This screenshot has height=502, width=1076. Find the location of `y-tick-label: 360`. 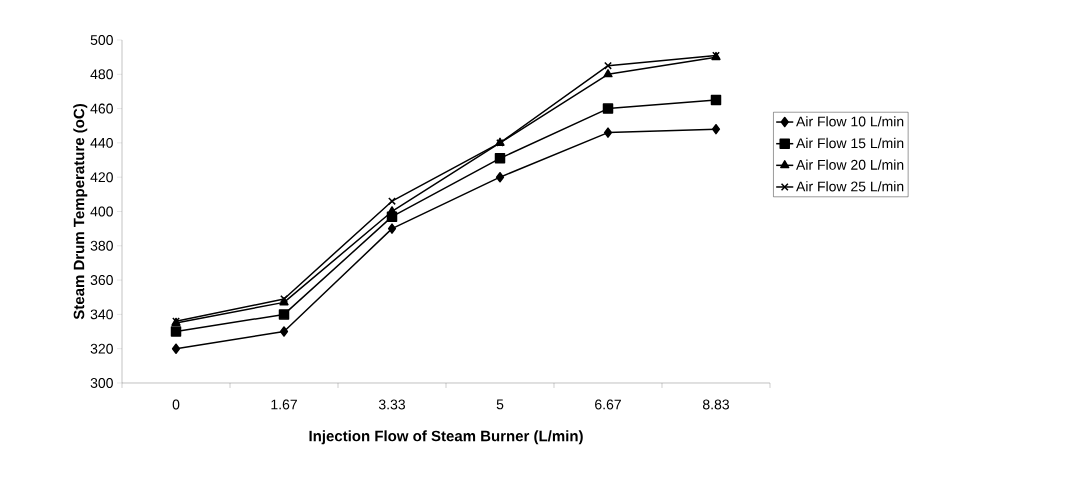

y-tick-label: 360 is located at coordinates (101, 280).